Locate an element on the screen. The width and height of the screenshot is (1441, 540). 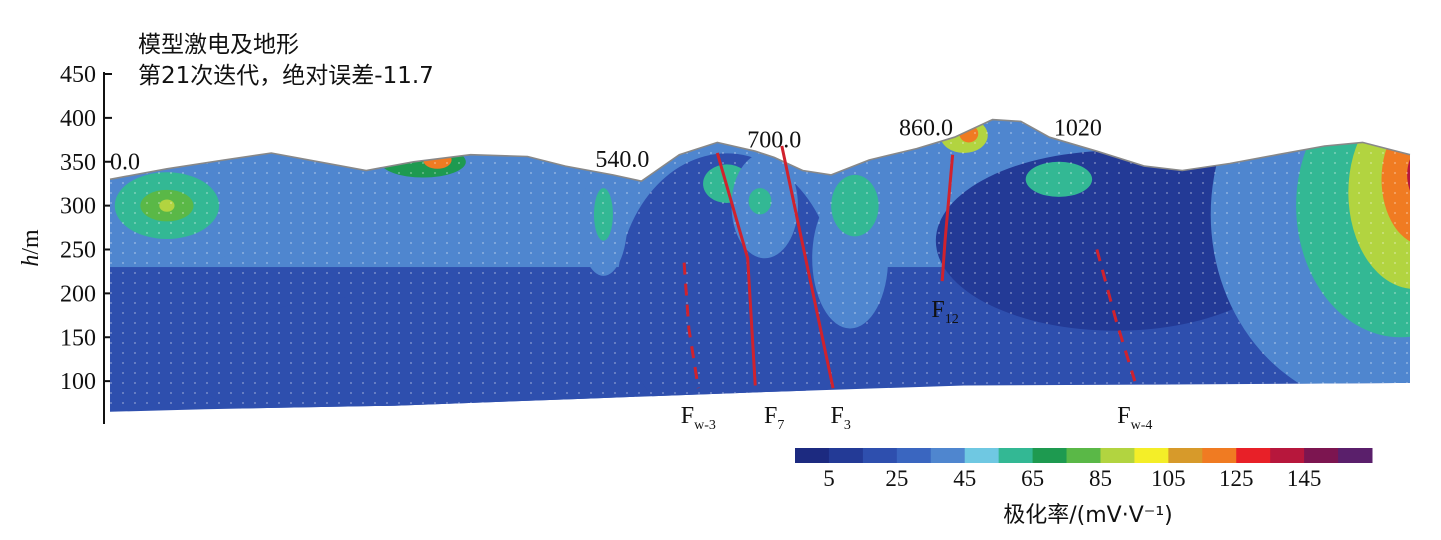
fault-label: Fw-3 is located at coordinates (698, 418).